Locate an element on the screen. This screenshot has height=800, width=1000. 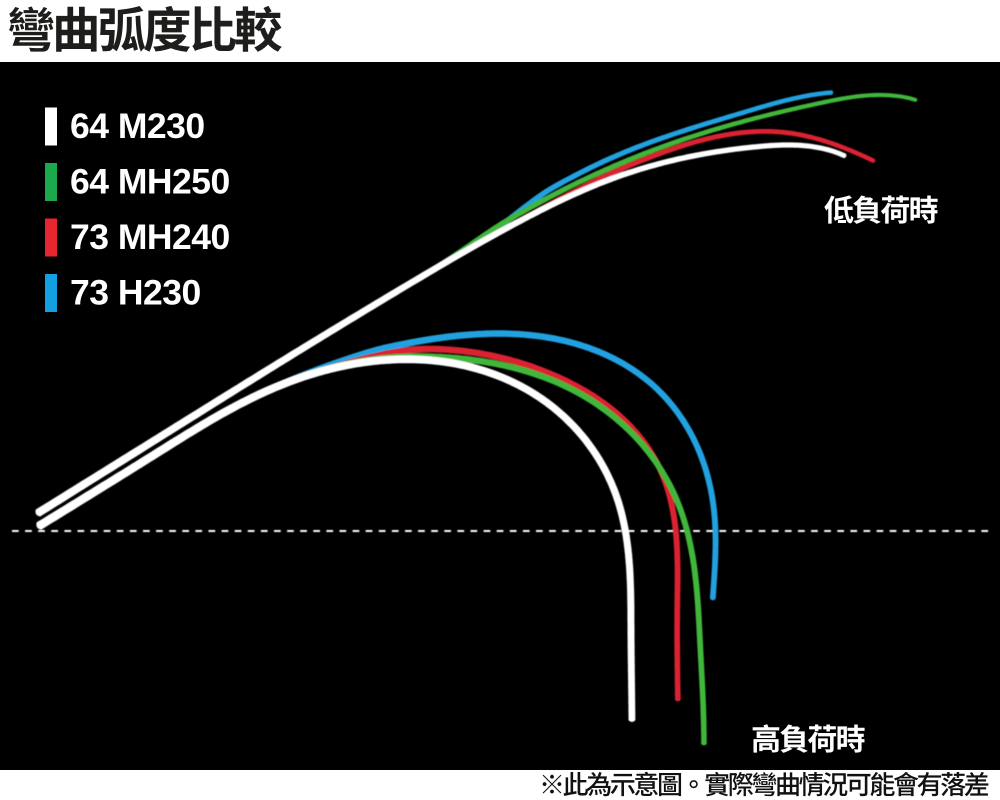
svg-text: 73 MH240 is located at coordinates (150, 237).